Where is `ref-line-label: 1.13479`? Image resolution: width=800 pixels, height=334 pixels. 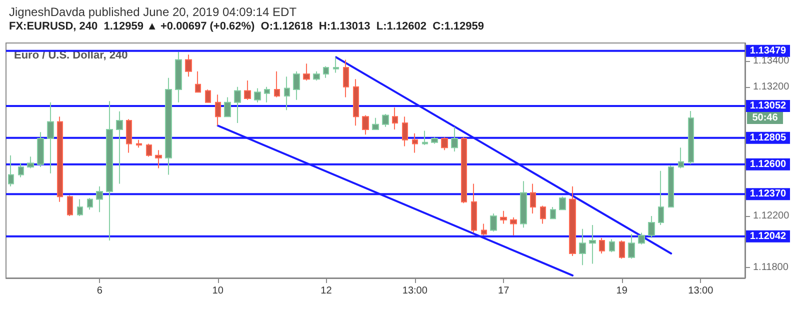
ref-line-label: 1.13479 is located at coordinates (768, 50).